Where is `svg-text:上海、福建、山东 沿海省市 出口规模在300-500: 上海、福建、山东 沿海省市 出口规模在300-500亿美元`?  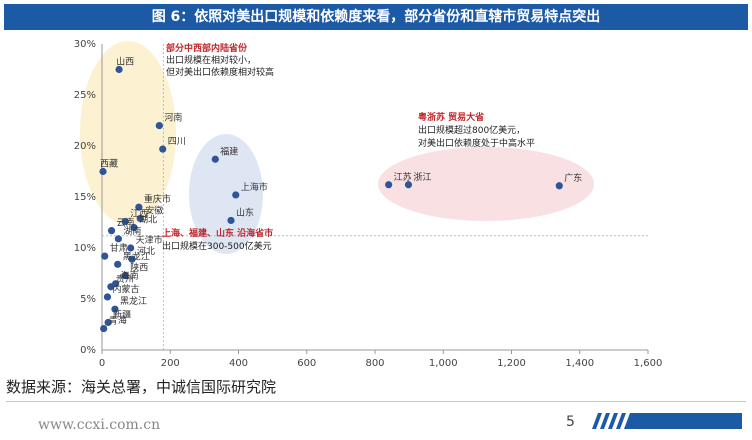 svg-text:上海、福建、山东 沿海省市 出口规模在300-500: 上海、福建、山东 沿海省市 出口规模在300-500亿美元 is located at coordinates (219, 239).